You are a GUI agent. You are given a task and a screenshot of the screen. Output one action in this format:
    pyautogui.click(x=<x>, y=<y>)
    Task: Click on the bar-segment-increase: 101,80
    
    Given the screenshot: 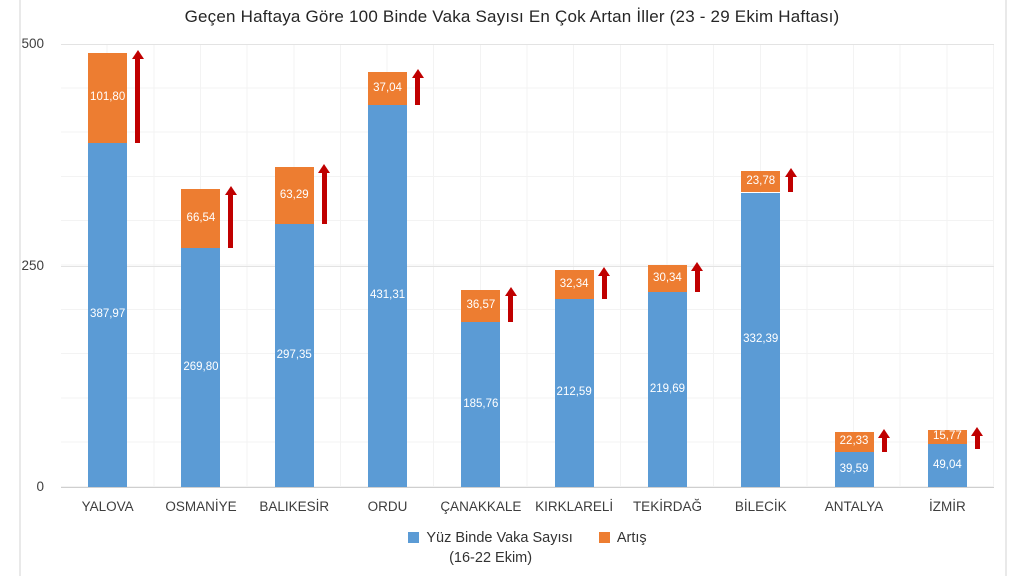 What is the action you would take?
    pyautogui.click(x=108, y=98)
    